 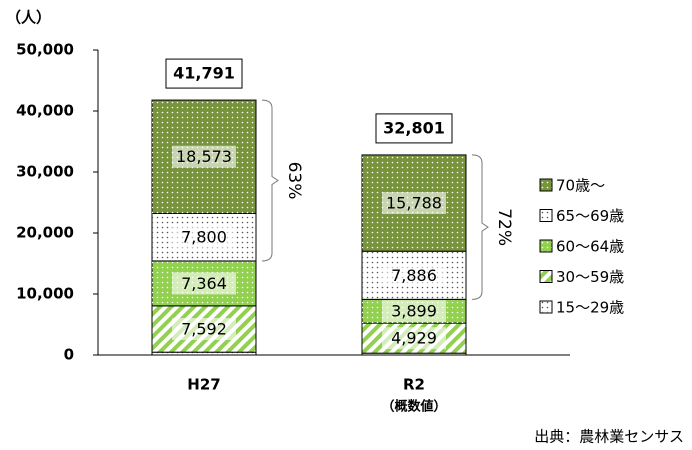 What do you see at coordinates (45, 50) in the screenshot?
I see `y-tick-label: 50,000` at bounding box center [45, 50].